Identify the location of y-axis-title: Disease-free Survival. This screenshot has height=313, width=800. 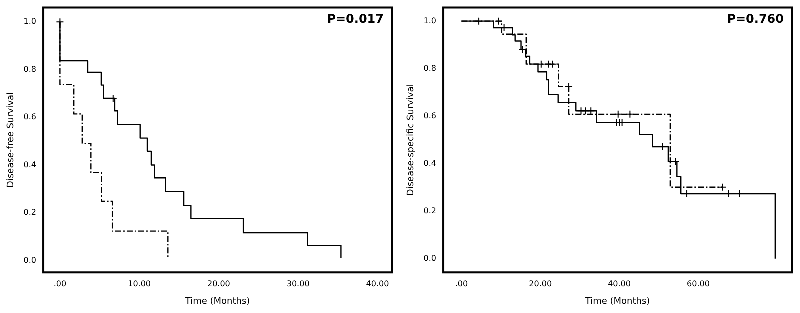
(11, 140).